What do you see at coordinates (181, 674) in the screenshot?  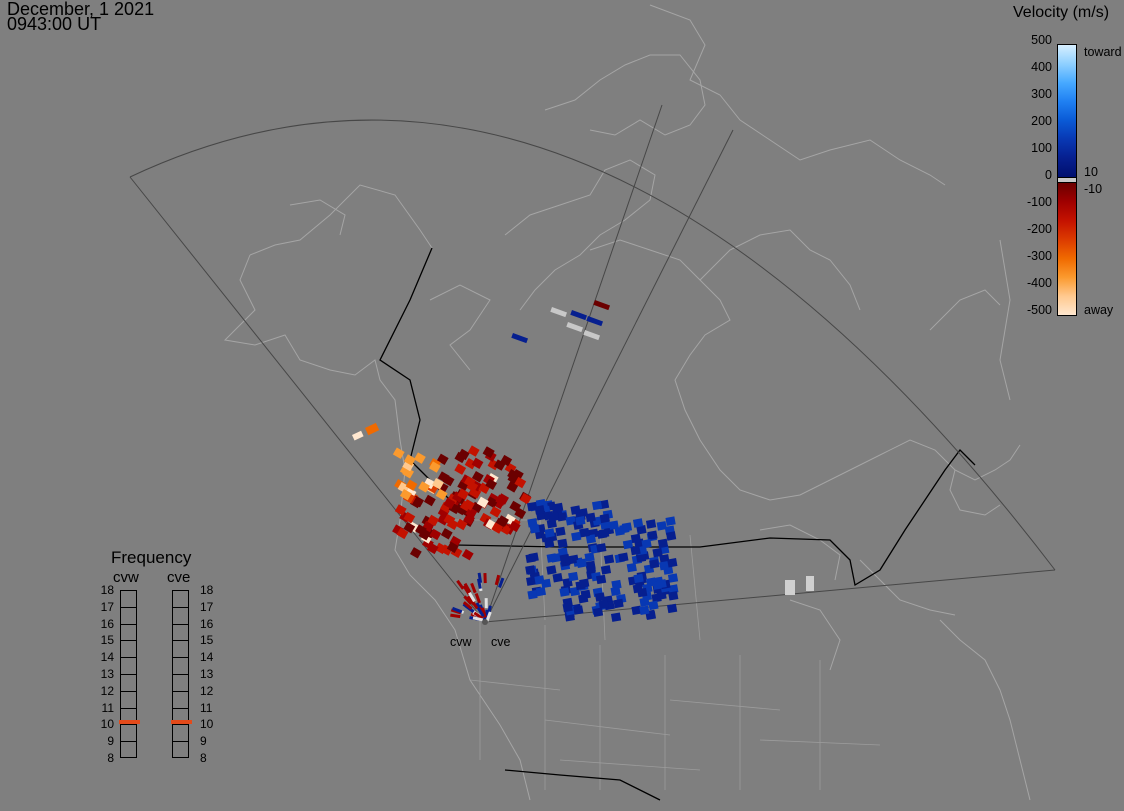 I see `frequency-scale-cve` at bounding box center [181, 674].